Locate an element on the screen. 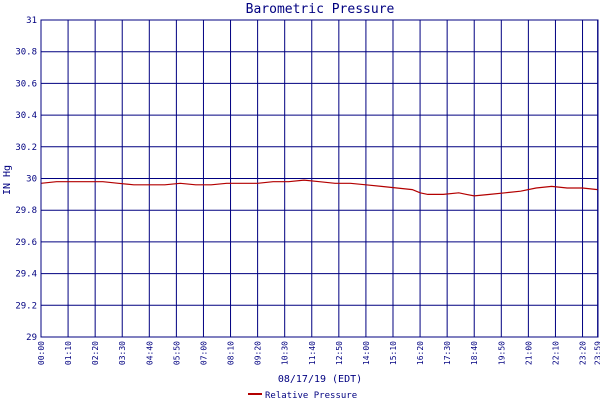  series-line-relative-pressure is located at coordinates (319, 188).